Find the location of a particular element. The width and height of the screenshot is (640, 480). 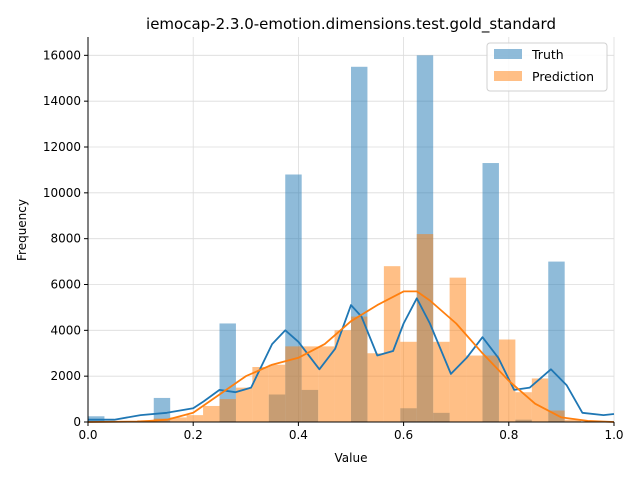

y-tick-label-4: 8000 is located at coordinates (65, 239).